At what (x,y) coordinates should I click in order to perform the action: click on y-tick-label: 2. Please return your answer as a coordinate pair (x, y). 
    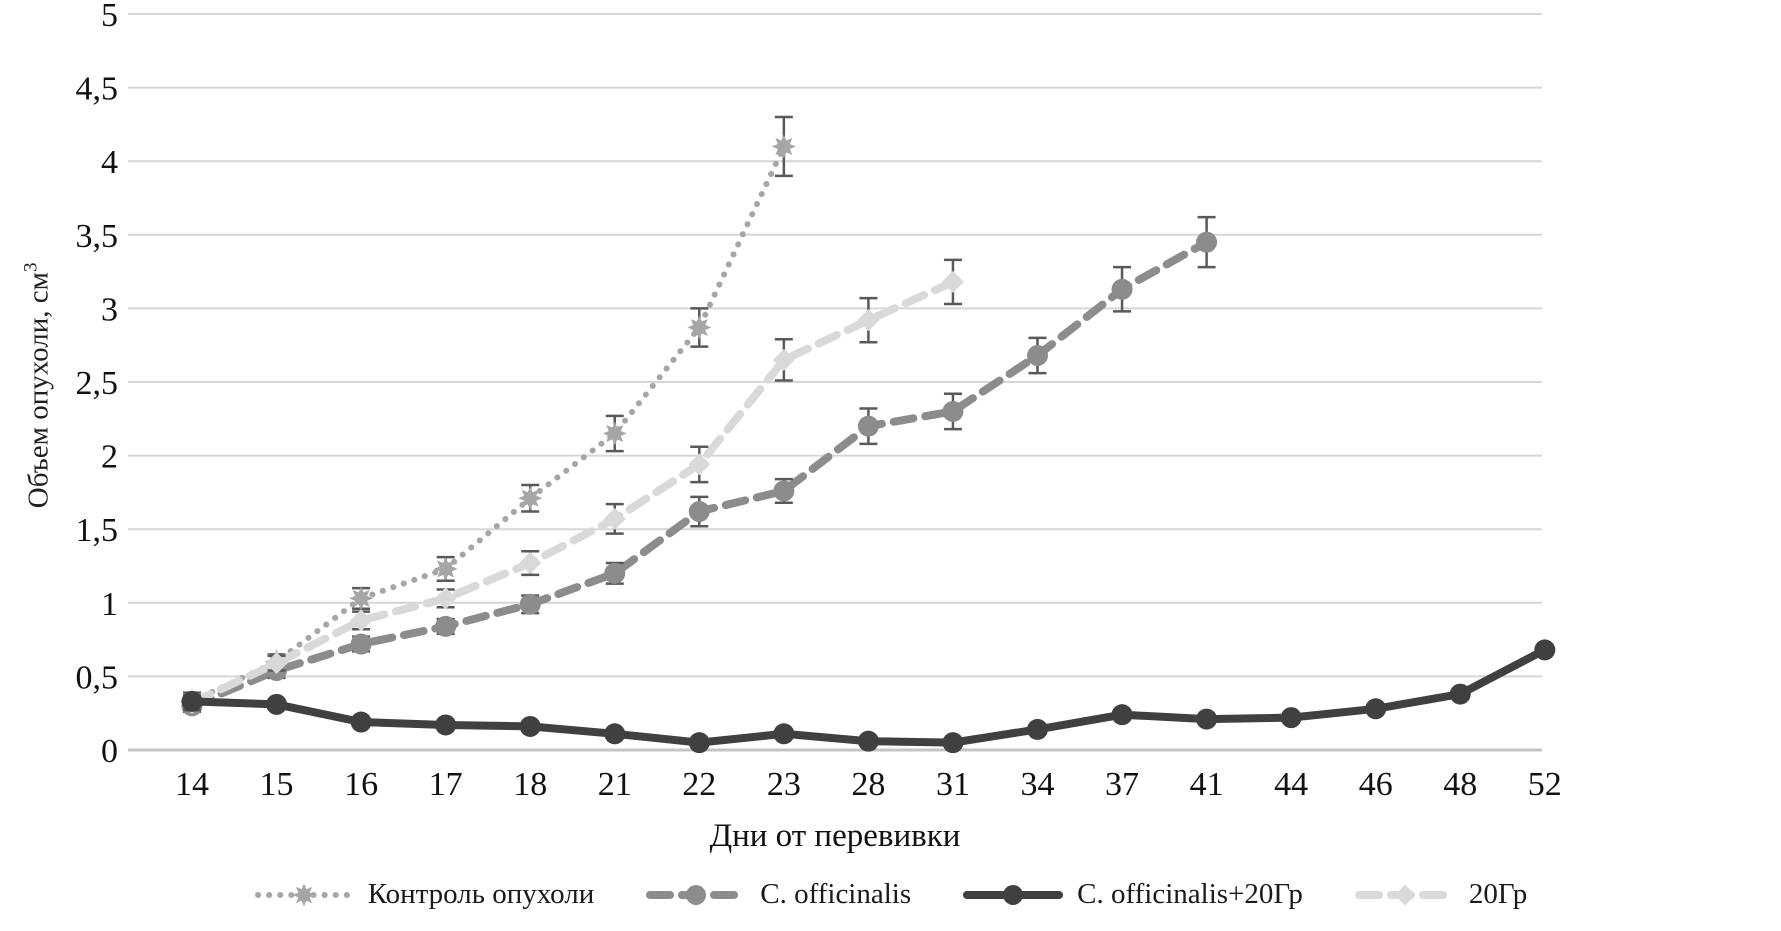
    Looking at the image, I should click on (109, 457).